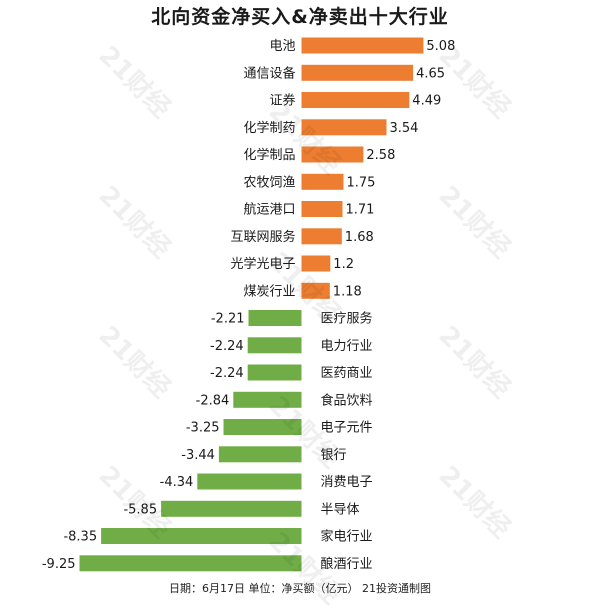 This screenshot has height=611, width=600. What do you see at coordinates (321, 236) in the screenshot?
I see `bar-互联网服务` at bounding box center [321, 236].